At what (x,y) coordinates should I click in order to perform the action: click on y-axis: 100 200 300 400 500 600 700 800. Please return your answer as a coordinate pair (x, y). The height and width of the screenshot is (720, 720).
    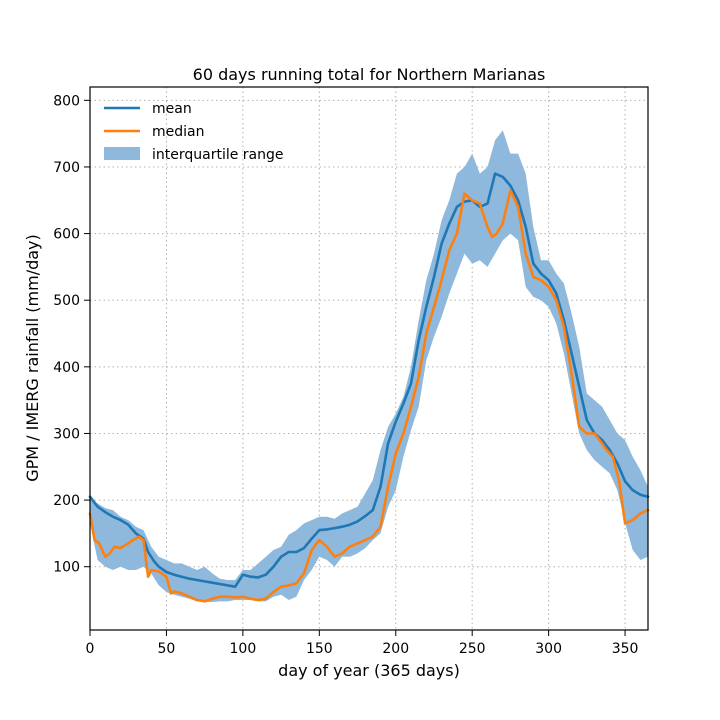
    Looking at the image, I should click on (71, 334).